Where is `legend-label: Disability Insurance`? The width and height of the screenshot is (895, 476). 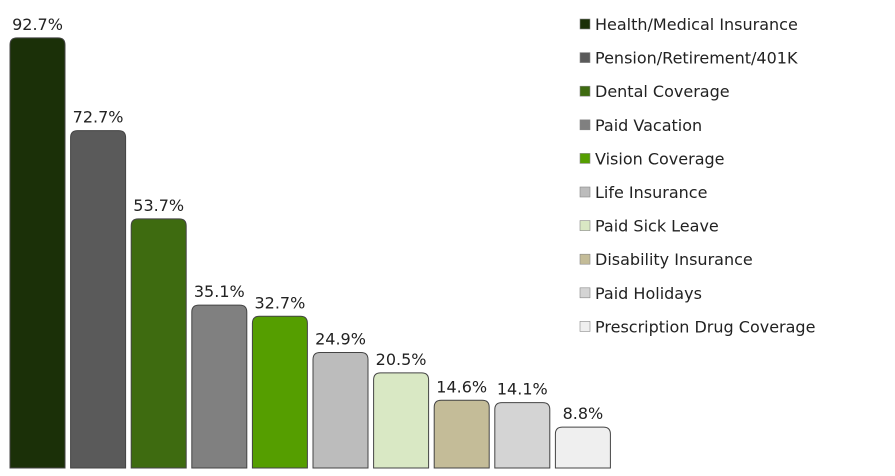 legend-label: Disability Insurance is located at coordinates (674, 259).